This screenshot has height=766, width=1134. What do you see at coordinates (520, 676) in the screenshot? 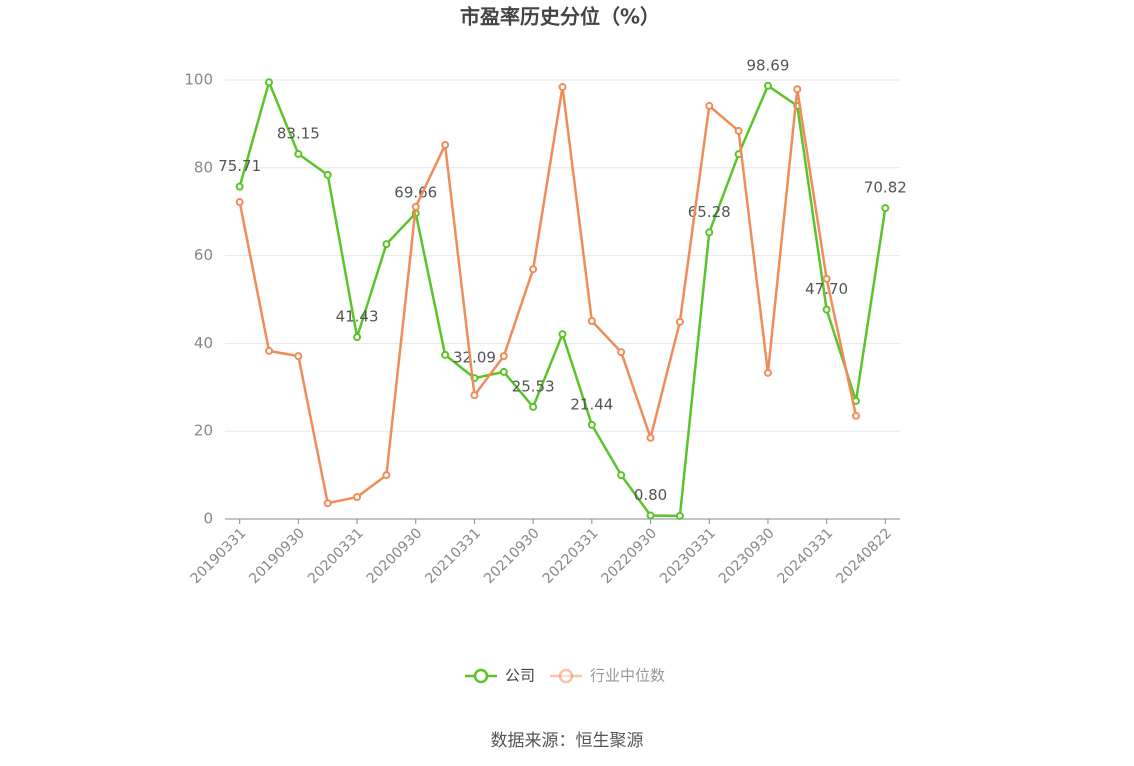
I see `legend-label: 公司` at bounding box center [520, 676].